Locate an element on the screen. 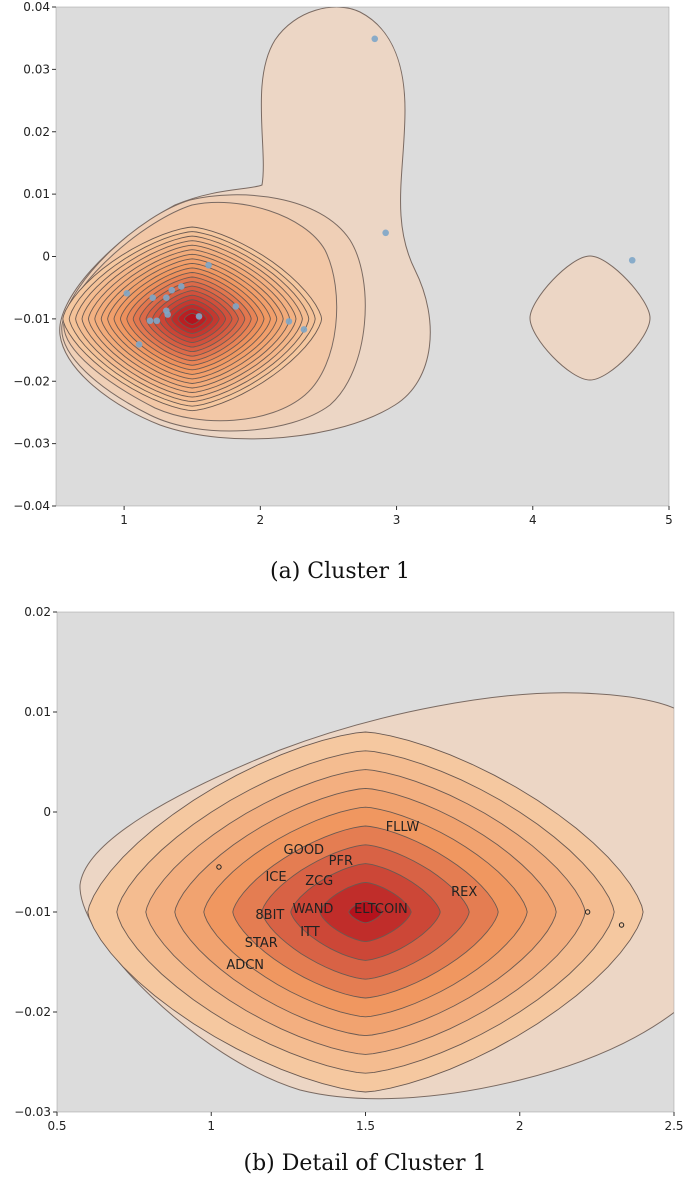  point-label: ADCN is located at coordinates (245, 965).